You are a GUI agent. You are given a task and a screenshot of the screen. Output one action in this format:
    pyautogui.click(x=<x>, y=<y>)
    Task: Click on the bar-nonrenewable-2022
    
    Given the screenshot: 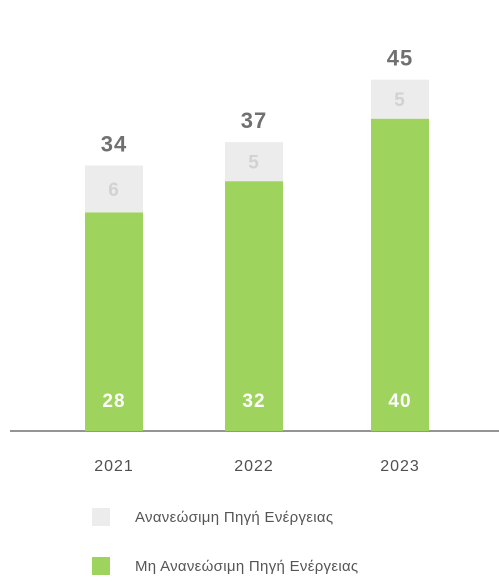 What is the action you would take?
    pyautogui.click(x=254, y=306)
    